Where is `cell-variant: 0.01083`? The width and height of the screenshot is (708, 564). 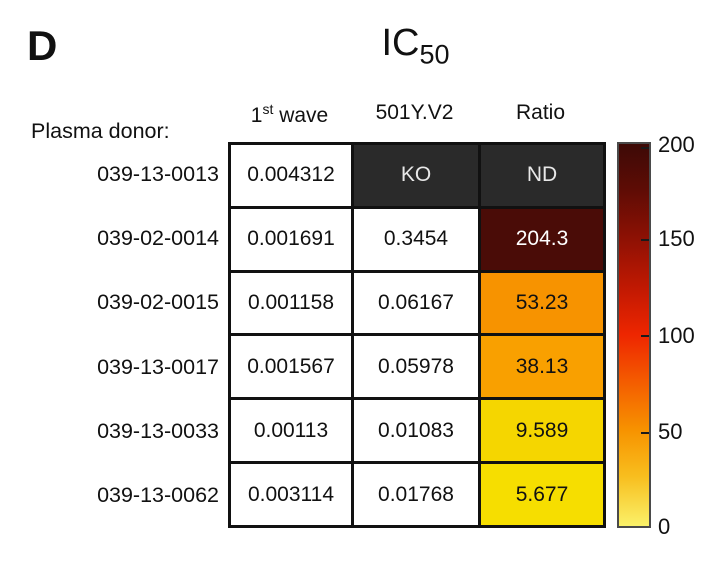
cell-variant: 0.01083 is located at coordinates (416, 431).